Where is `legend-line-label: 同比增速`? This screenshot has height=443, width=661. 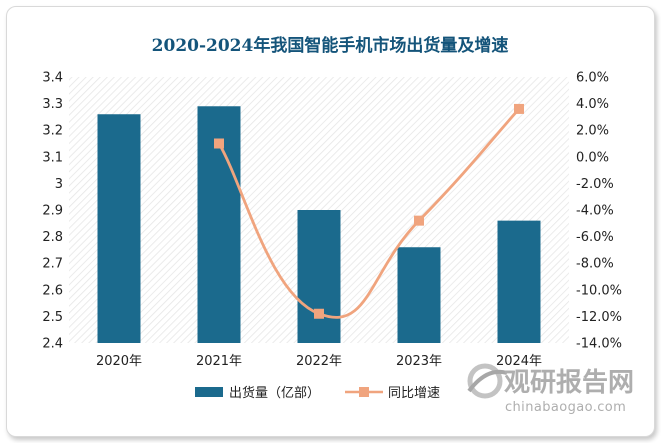 legend-line-label: 同比增速 is located at coordinates (414, 393).